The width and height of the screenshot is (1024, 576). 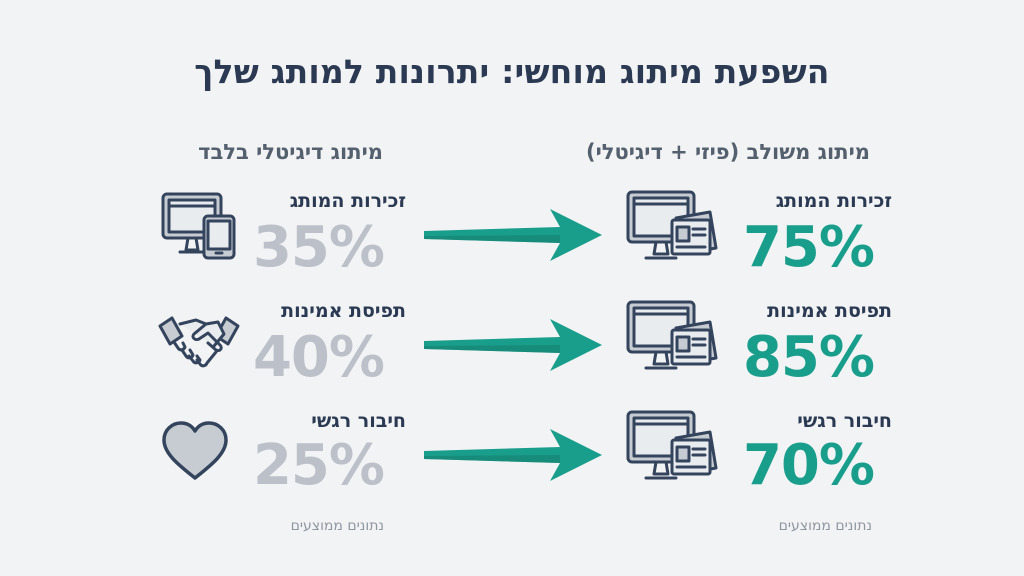 I want to click on hybrid-value-emotional: 70%, so click(x=808, y=465).